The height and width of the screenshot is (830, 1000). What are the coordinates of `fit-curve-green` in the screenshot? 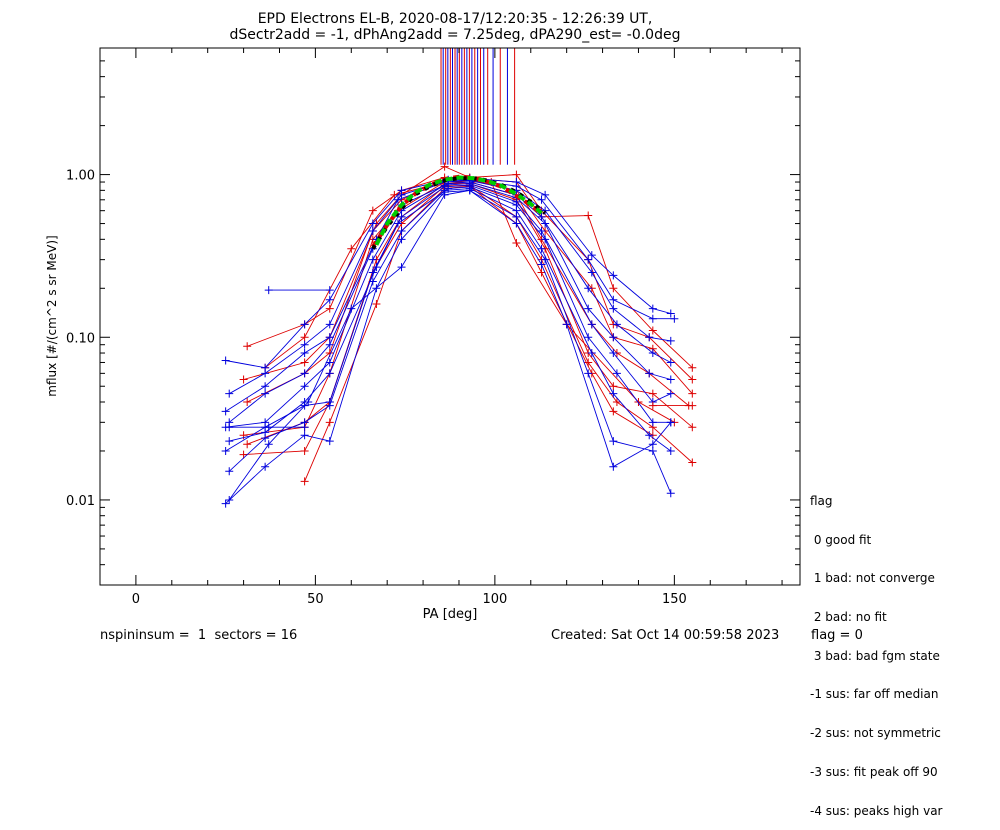 It's located at (458, 210).